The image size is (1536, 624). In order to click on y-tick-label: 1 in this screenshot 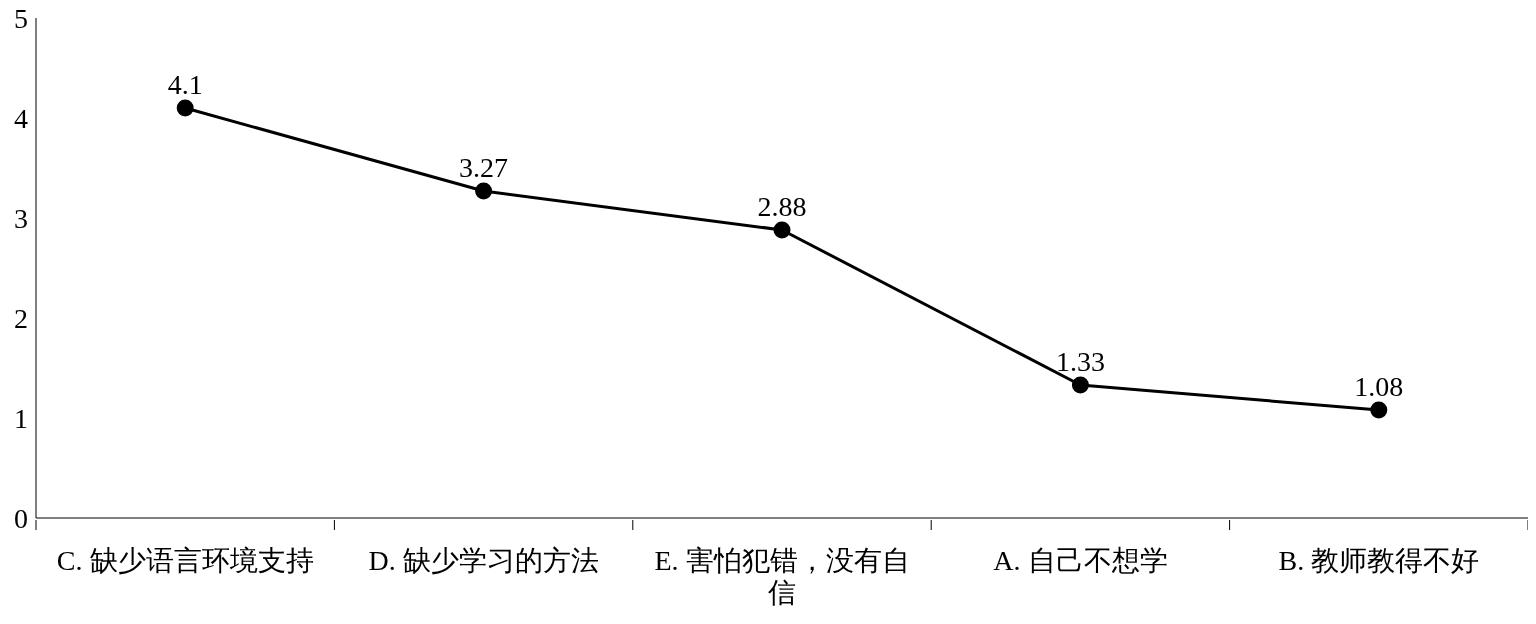, I will do `click(21, 418)`.